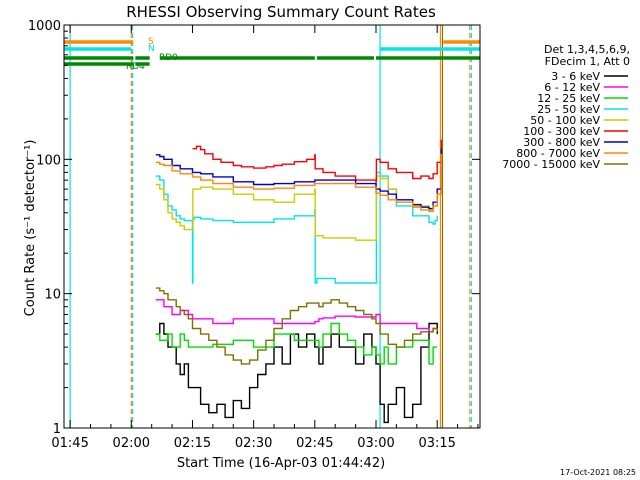 The image size is (640, 480). What do you see at coordinates (131, 443) in the screenshot?
I see `x-tick-label-1: 02:00` at bounding box center [131, 443].